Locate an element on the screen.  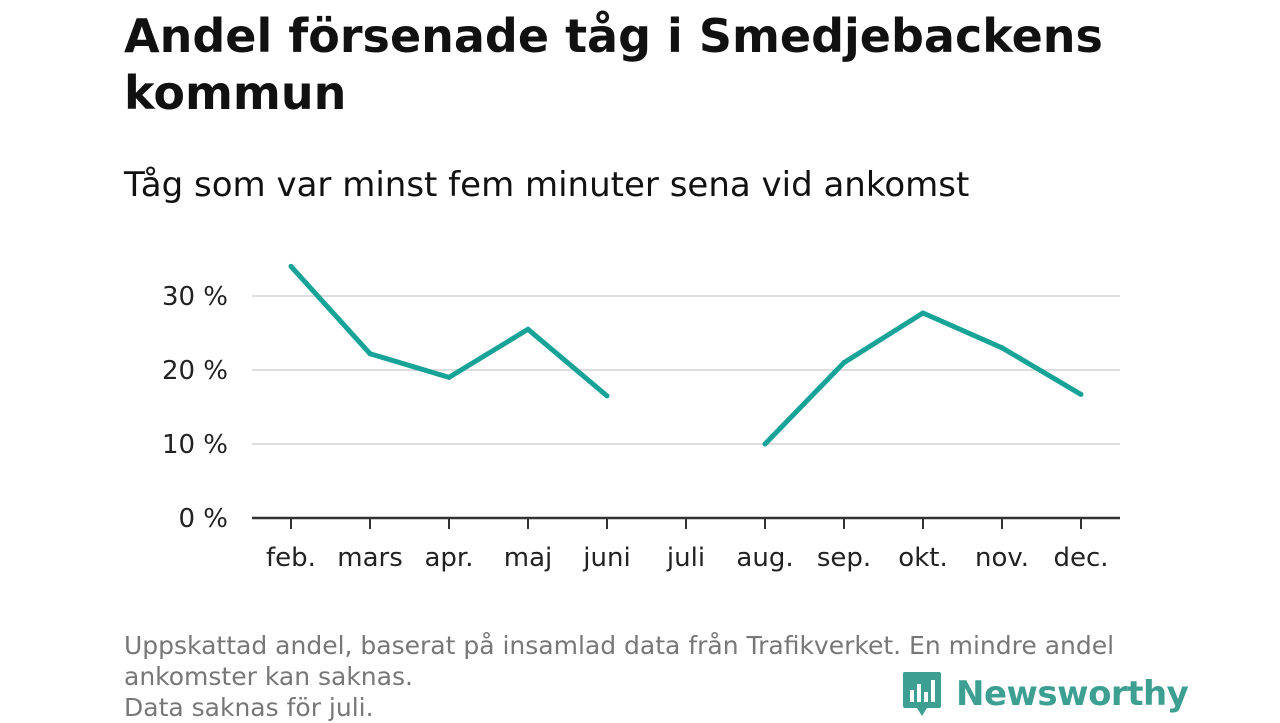
x-tick-label: nov. is located at coordinates (1002, 558).